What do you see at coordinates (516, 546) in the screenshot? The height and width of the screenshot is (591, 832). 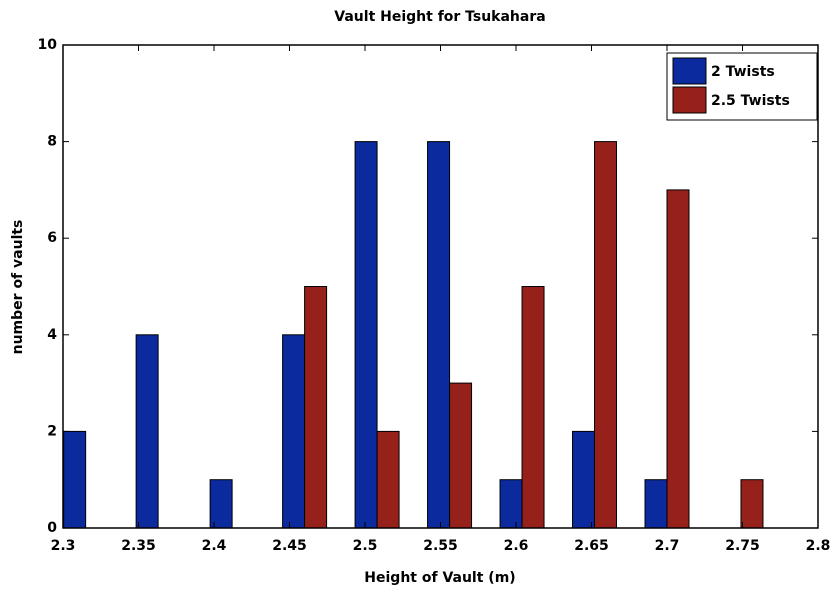 I see `x-tick-label: 2.6` at bounding box center [516, 546].